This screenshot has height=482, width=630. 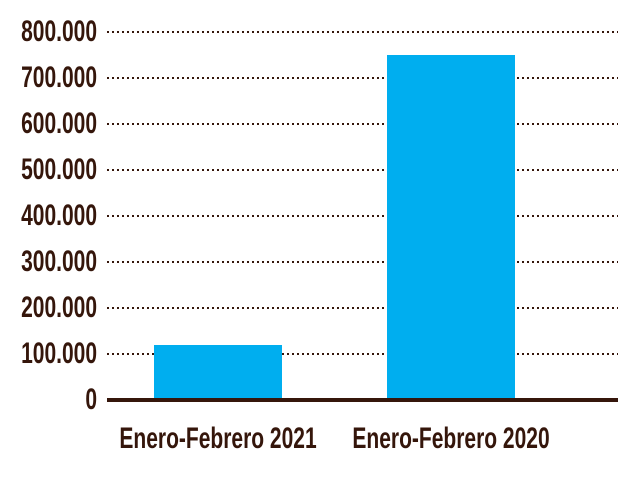 I want to click on y-axis-tick-label: 700.000, so click(x=59, y=77).